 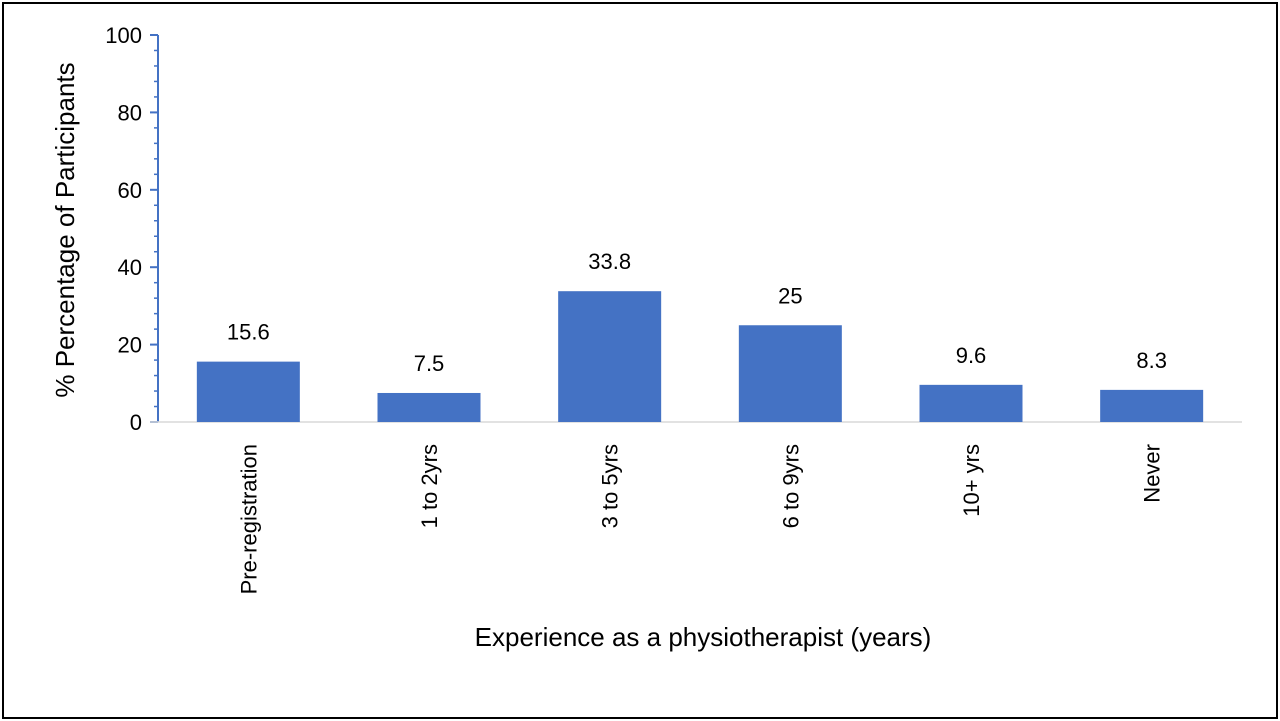 What do you see at coordinates (971, 480) in the screenshot?
I see `x-tick-label: 10+ yrs` at bounding box center [971, 480].